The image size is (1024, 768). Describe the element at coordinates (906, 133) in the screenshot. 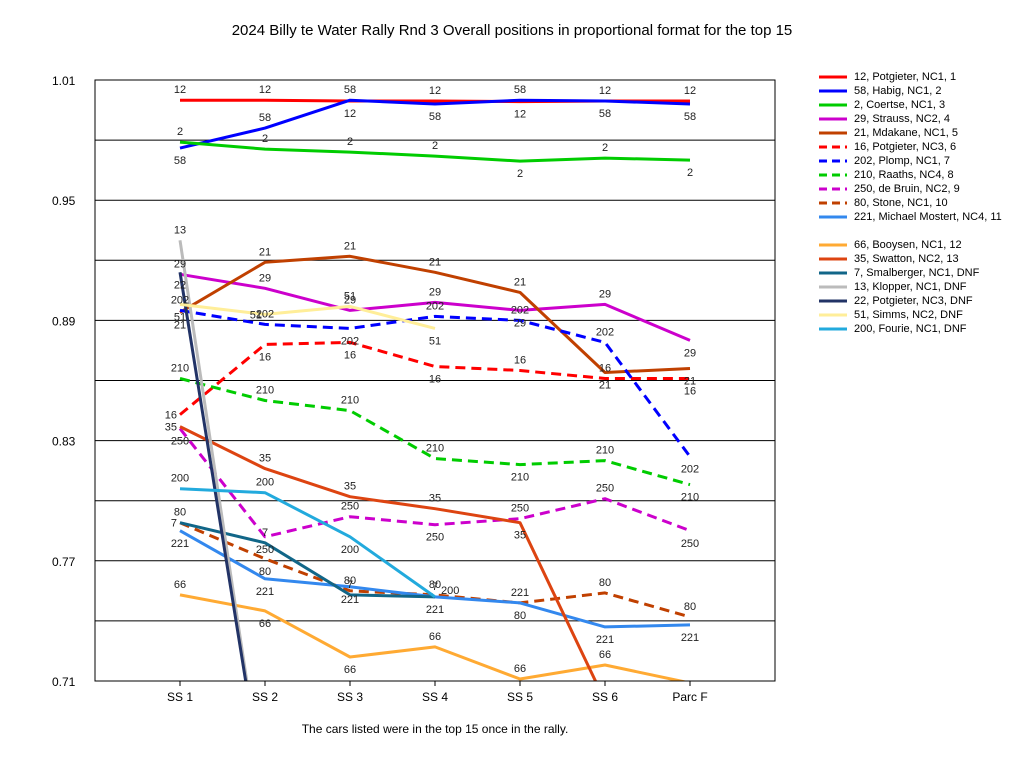

I see `legend-label: 21, Mdakane, NC1, 5` at that location.